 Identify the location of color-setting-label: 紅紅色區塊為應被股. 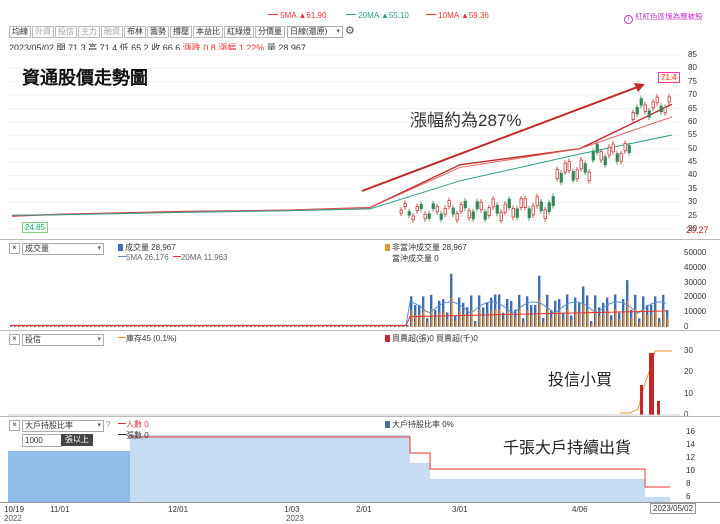
(669, 16).